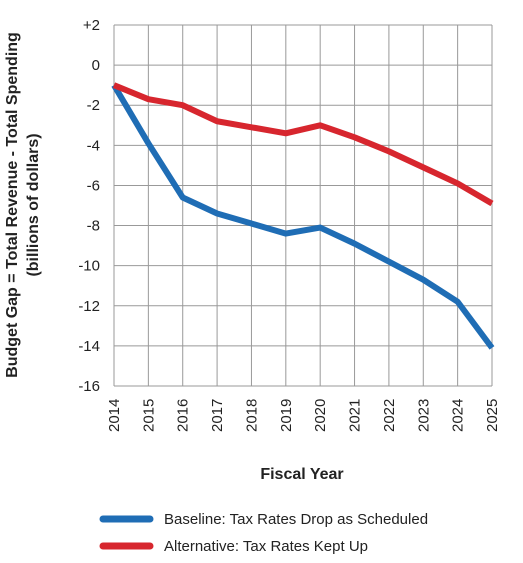 Image resolution: width=523 pixels, height=563 pixels. I want to click on x-tick-label: 2014, so click(114, 415).